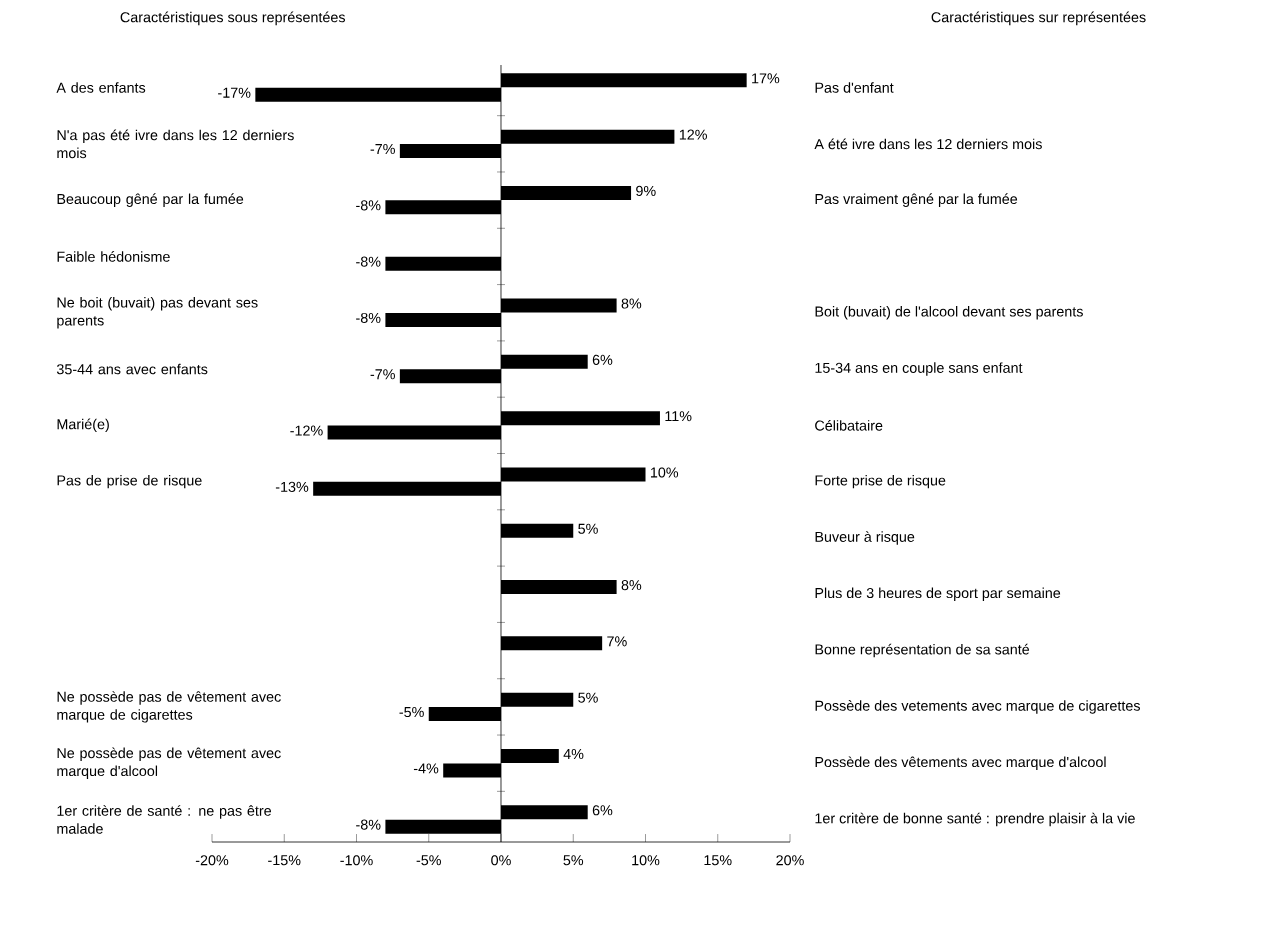 This screenshot has width=1272, height=937. I want to click on y2-tick-label: Forte prise de risque, so click(880, 481).